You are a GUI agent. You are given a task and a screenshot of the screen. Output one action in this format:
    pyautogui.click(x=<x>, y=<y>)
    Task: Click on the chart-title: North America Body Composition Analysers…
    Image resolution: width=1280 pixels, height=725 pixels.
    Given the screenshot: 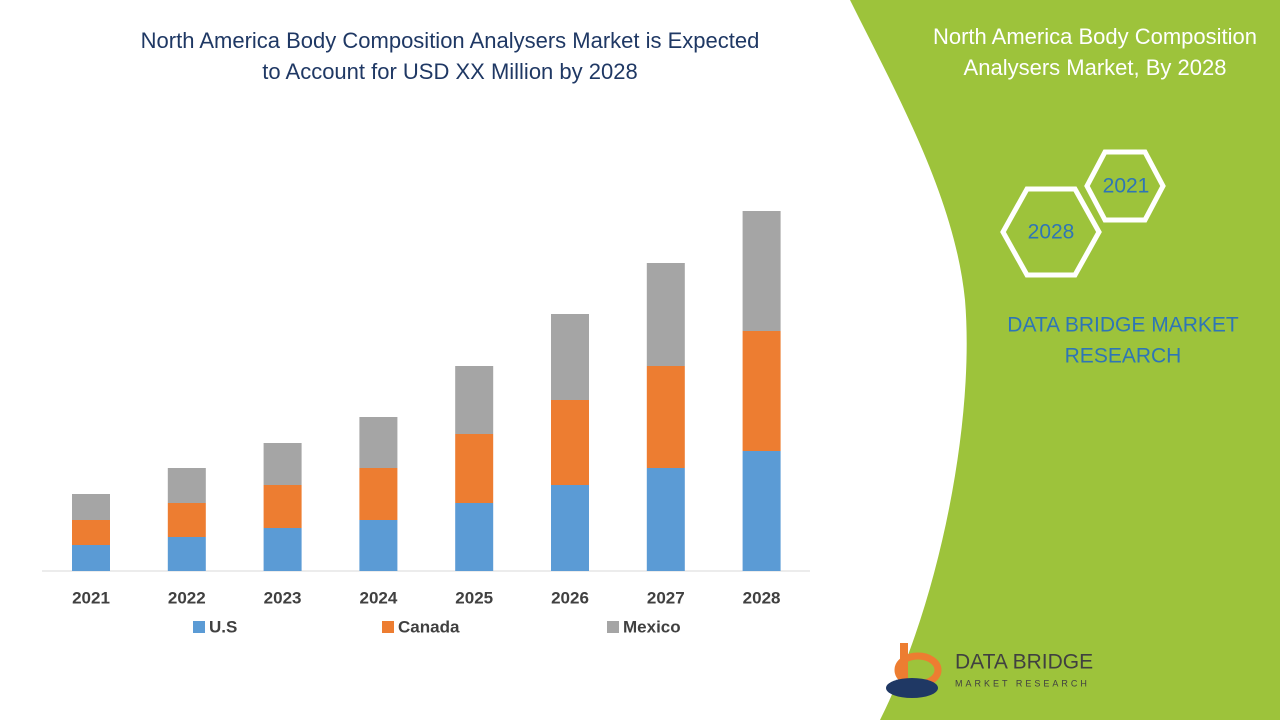 What is the action you would take?
    pyautogui.click(x=450, y=40)
    